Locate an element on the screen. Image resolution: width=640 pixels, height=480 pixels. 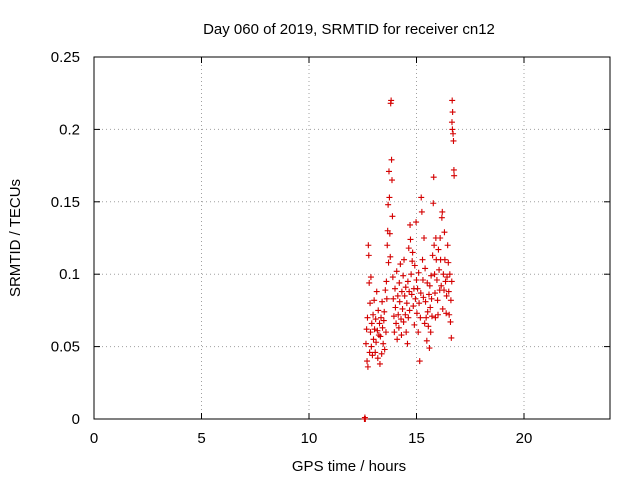
y-axis-label: SRMTID / TECUs is located at coordinates (15, 238).